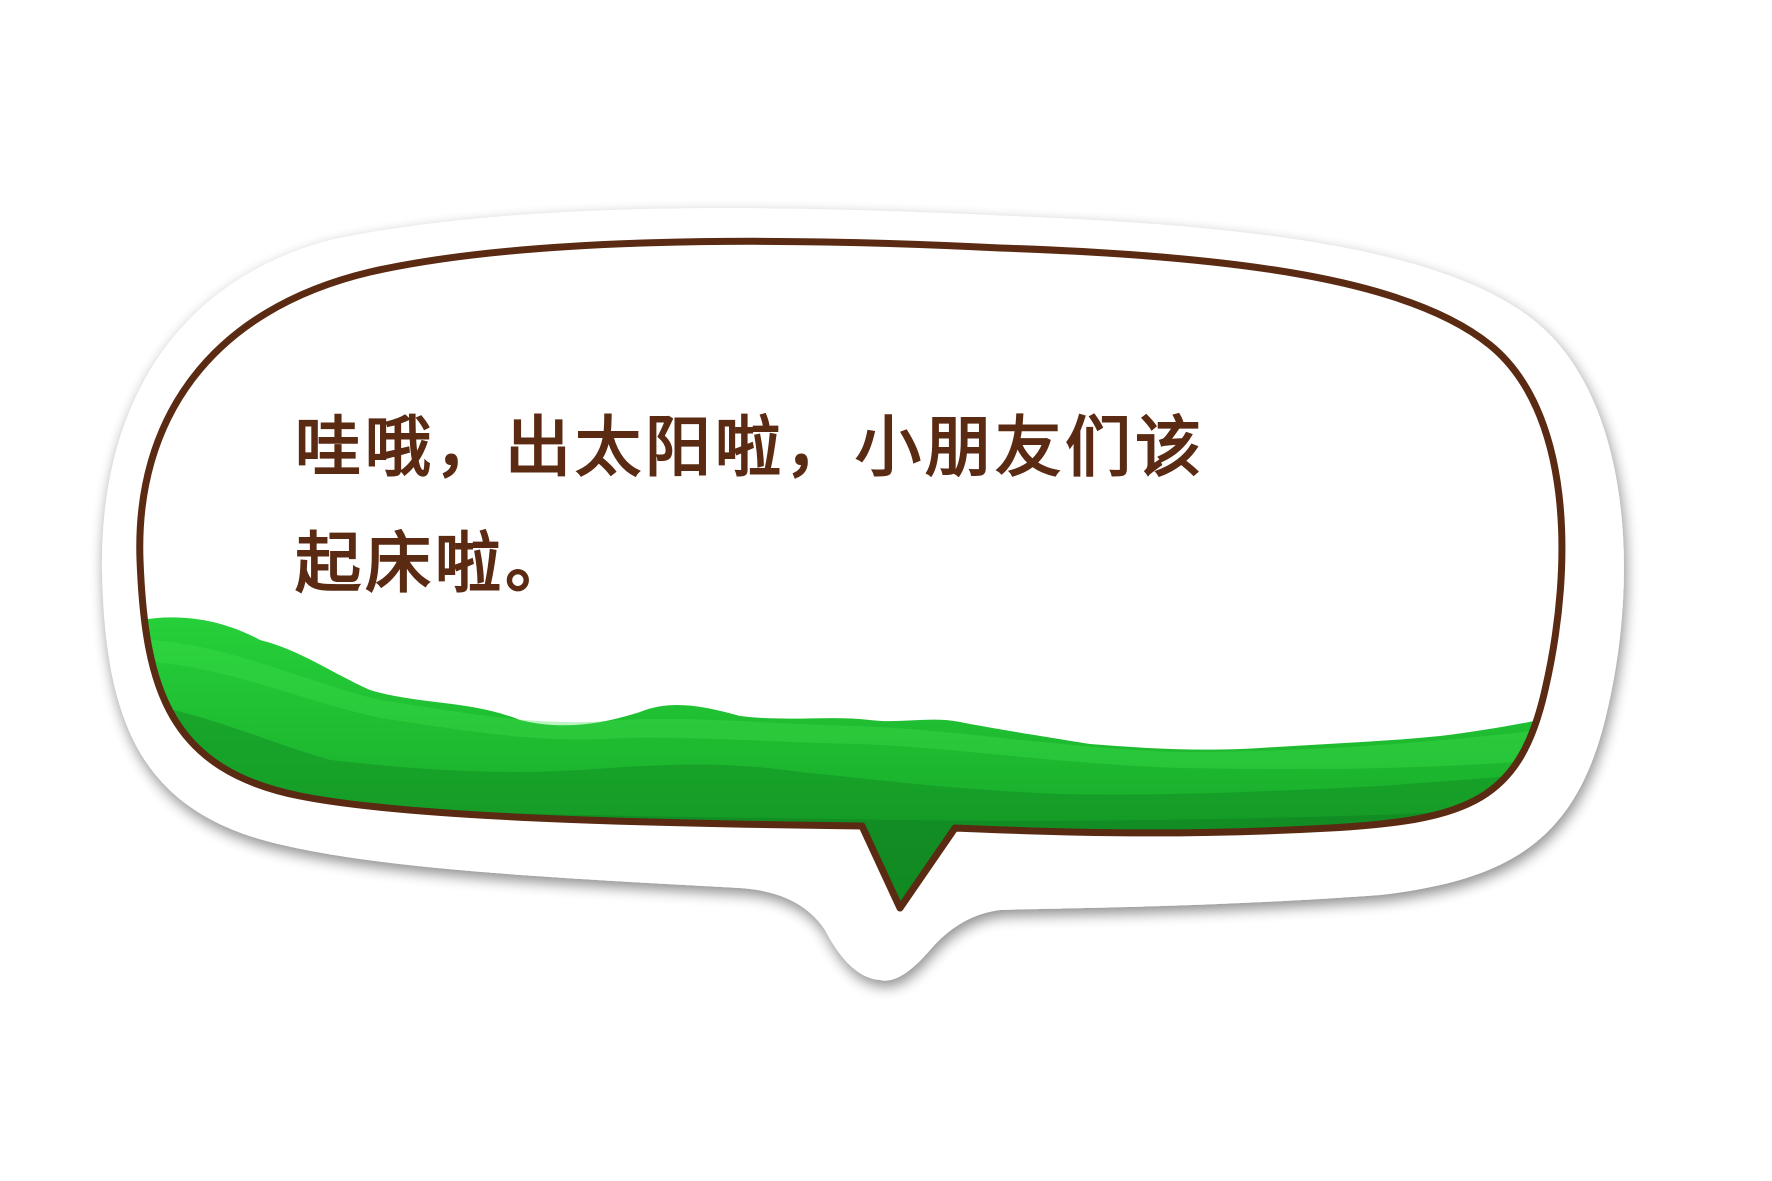 This screenshot has width=1772, height=1181. I want to click on bubble-text: 哇哦，出太阳啦，小朋友们该 起床啦。, so click(860, 506).